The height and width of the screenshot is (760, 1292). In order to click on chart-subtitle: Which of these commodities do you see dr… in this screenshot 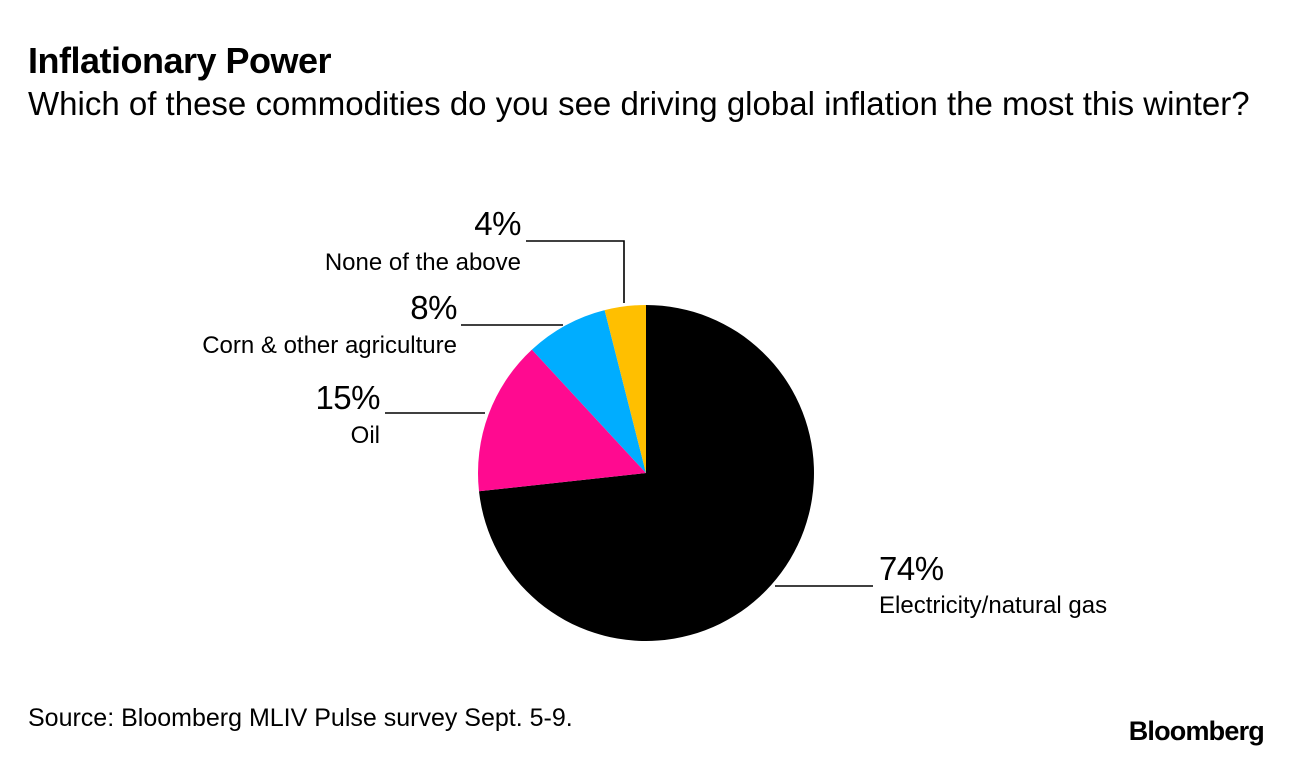, I will do `click(639, 103)`.